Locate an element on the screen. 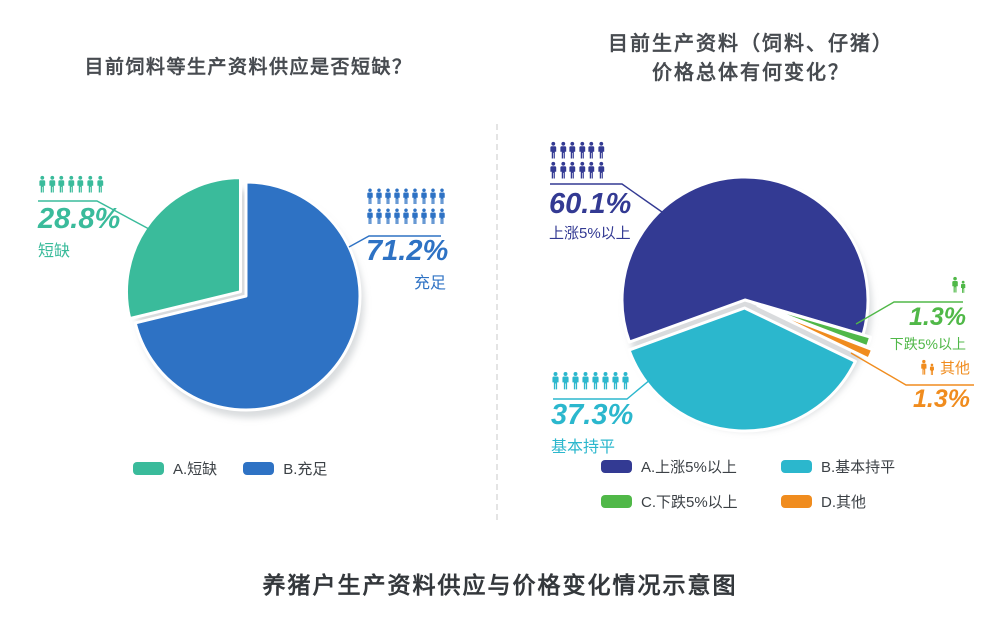  pie is located at coordinates (244, 297).